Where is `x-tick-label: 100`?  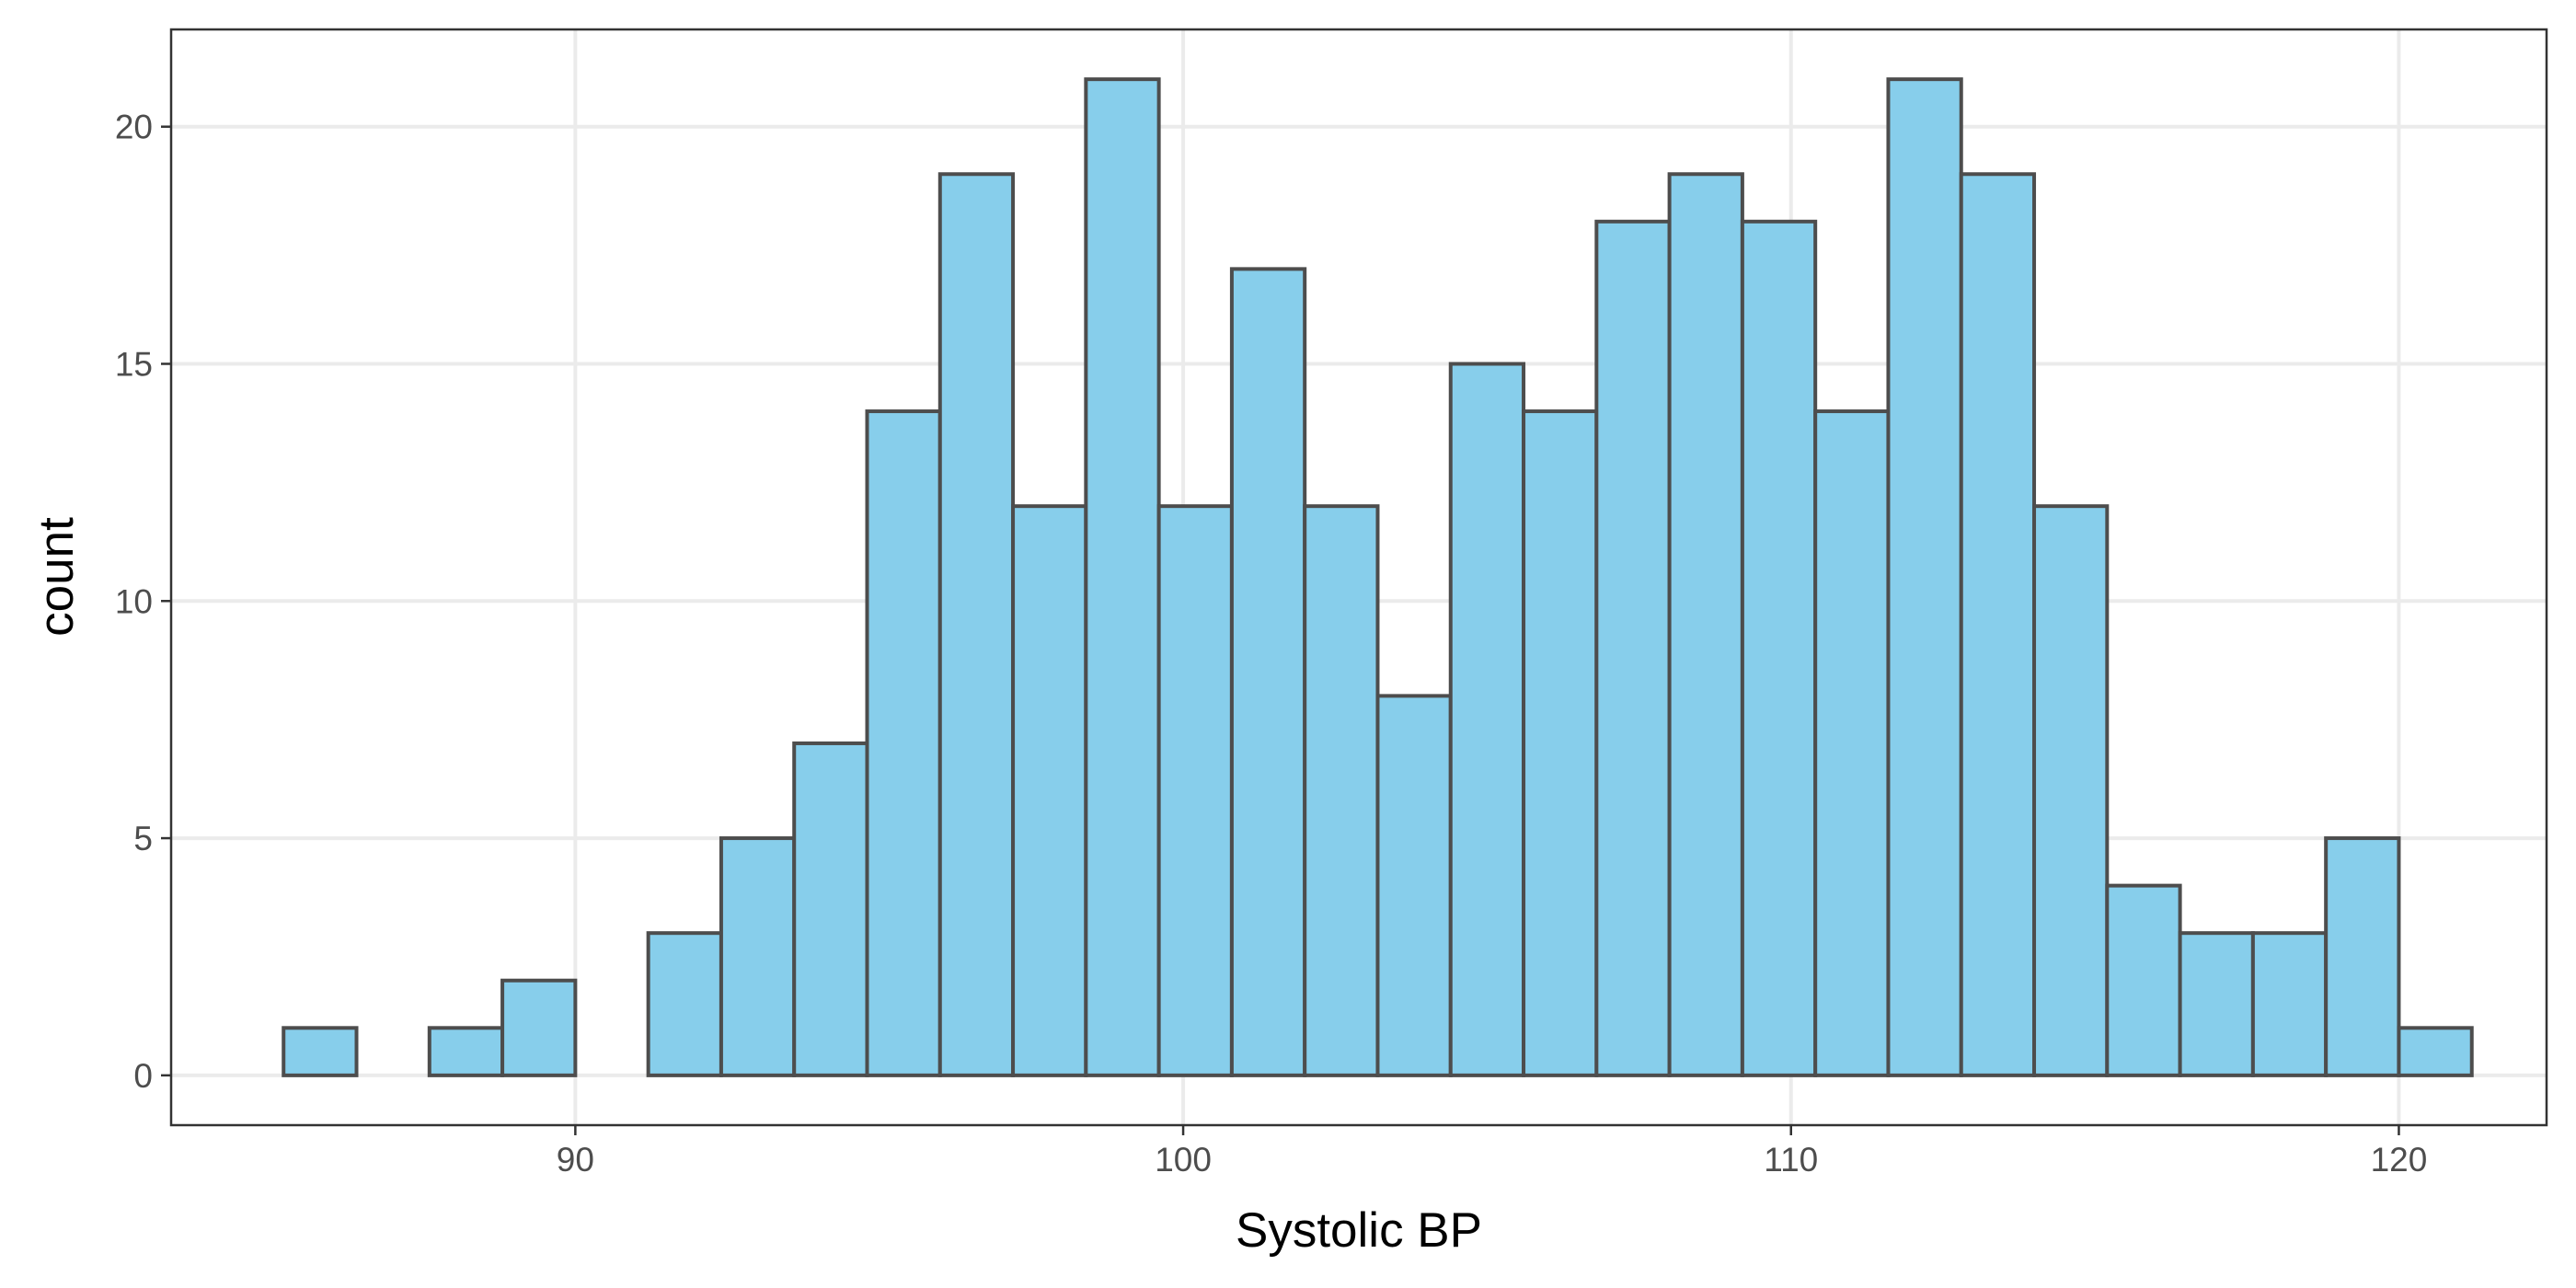 x-tick-label: 100 is located at coordinates (1183, 1160).